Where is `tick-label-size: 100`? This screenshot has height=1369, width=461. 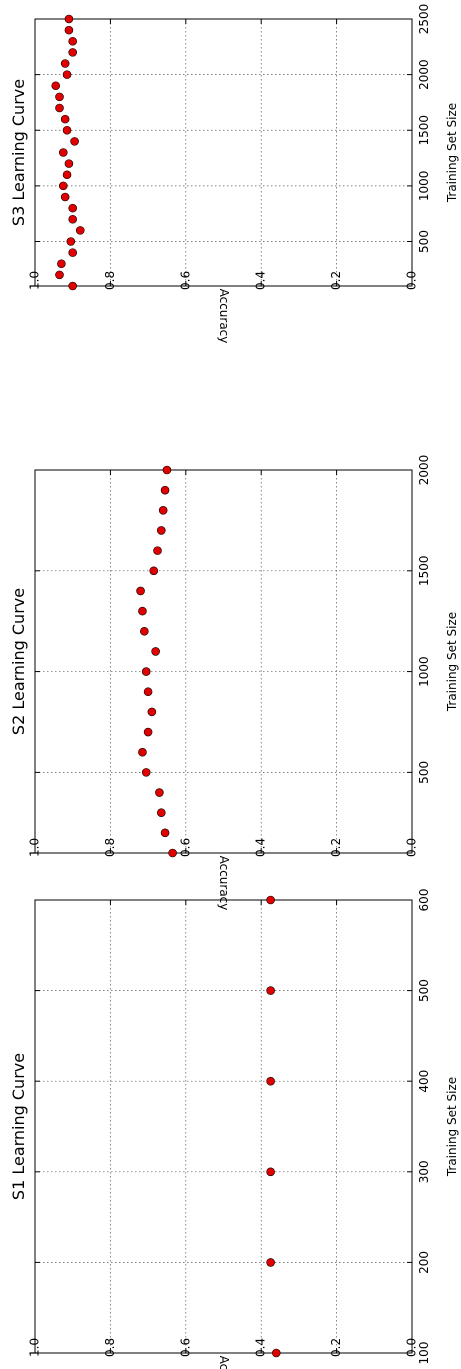
tick-label-size: 100 is located at coordinates (424, 1353).